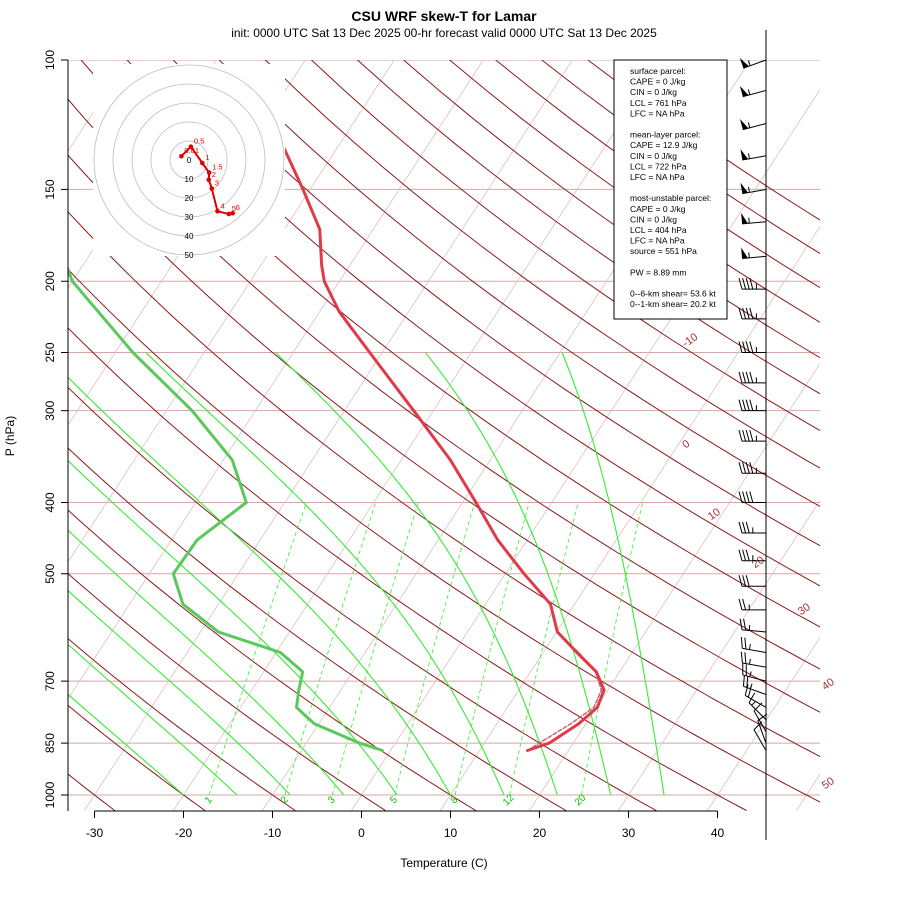 This screenshot has height=900, width=900. What do you see at coordinates (184, 833) in the screenshot?
I see `x-tick-label: -20` at bounding box center [184, 833].